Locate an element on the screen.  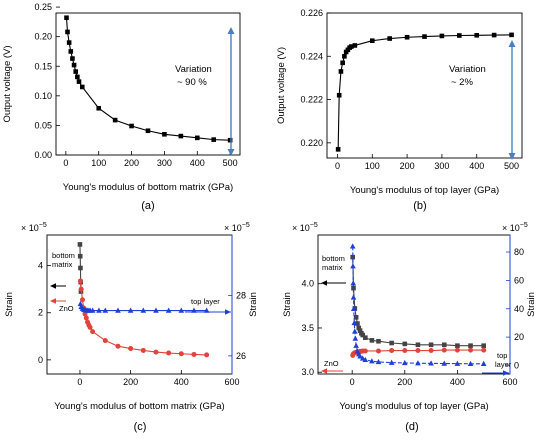
variation-value: ~ 2% is located at coordinates (462, 82).